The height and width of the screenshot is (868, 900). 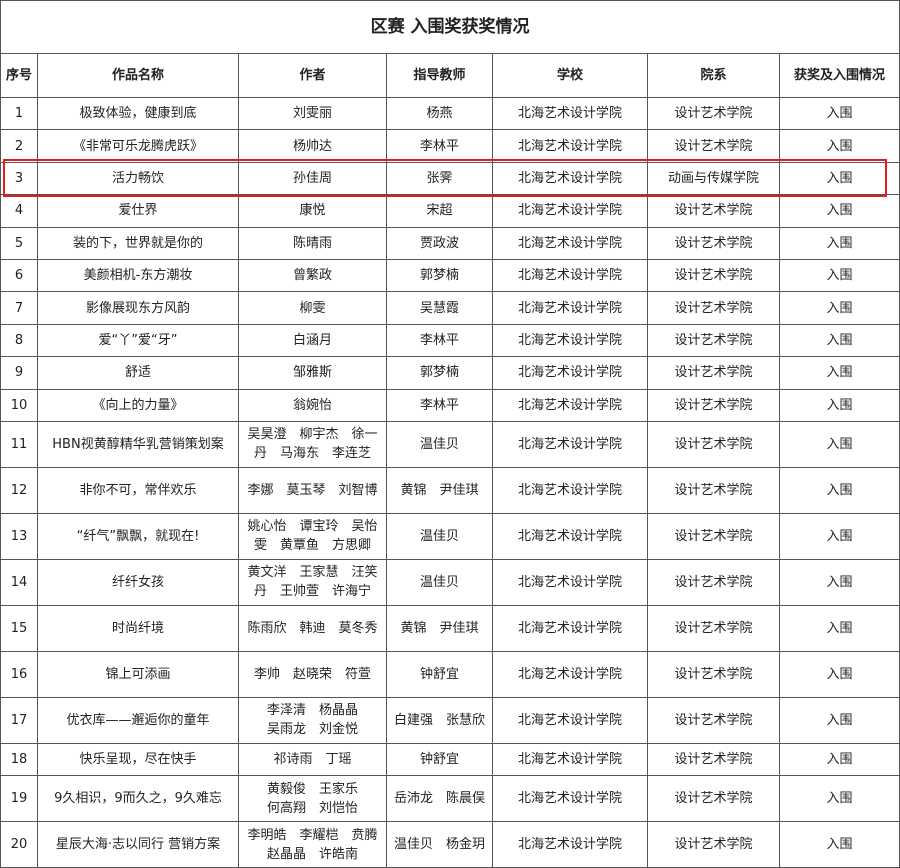 I want to click on cell-teacher: 钟舒宜, so click(x=439, y=674).